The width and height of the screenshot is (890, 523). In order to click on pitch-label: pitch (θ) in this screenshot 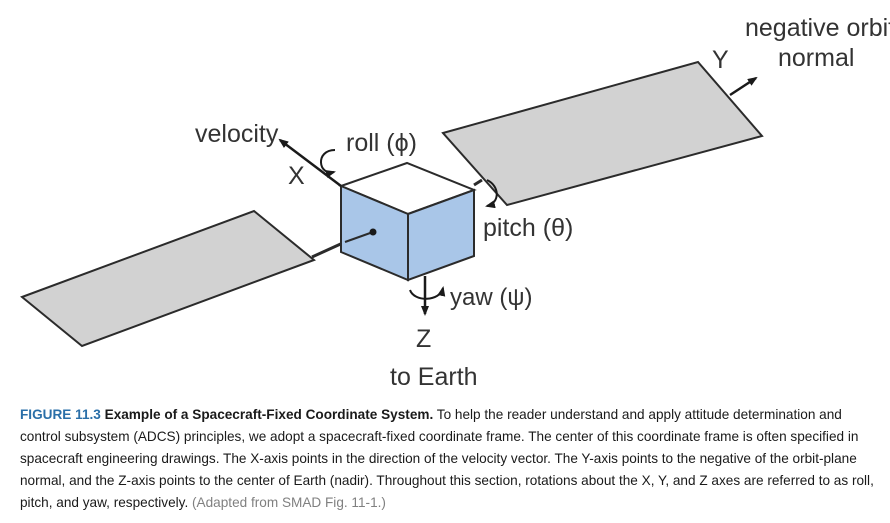, I will do `click(528, 228)`.